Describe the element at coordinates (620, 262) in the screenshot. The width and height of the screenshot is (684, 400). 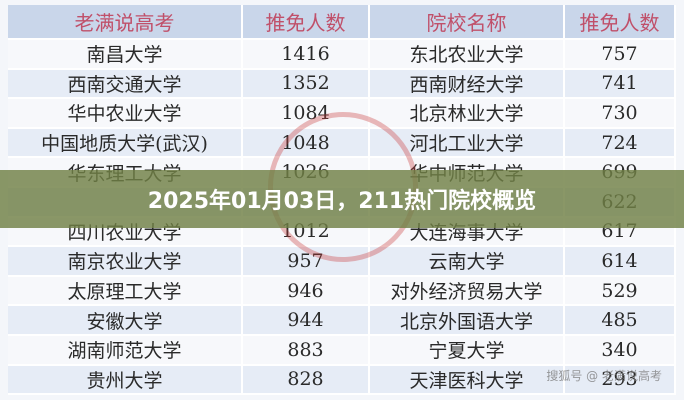
I see `table-cell: 614` at that location.